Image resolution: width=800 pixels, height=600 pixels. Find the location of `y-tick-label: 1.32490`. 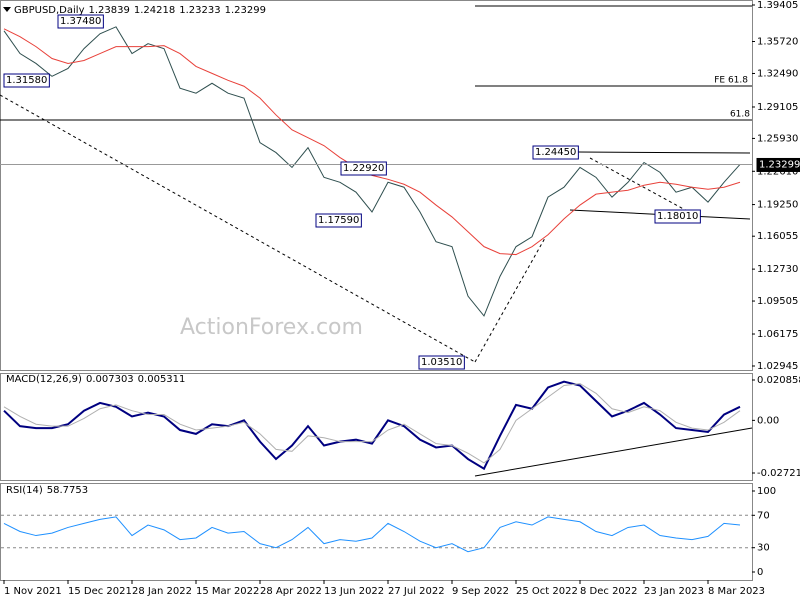

y-tick-label: 1.32490 is located at coordinates (777, 73).